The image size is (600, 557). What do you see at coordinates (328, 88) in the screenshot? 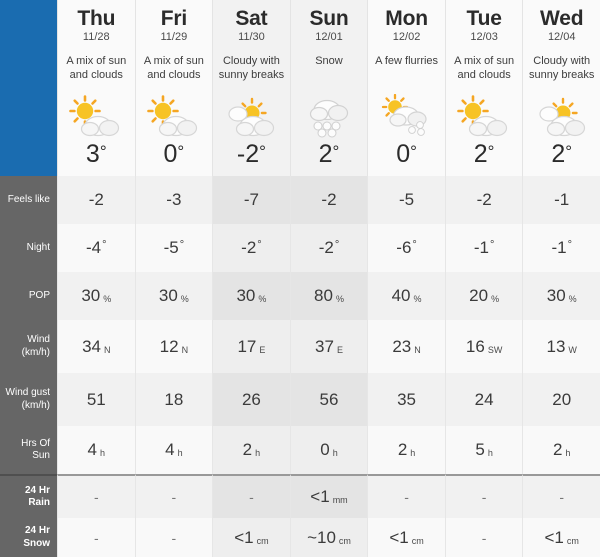
I see `day-column-sun: Sun 12/01 Snow 2°` at bounding box center [328, 88].